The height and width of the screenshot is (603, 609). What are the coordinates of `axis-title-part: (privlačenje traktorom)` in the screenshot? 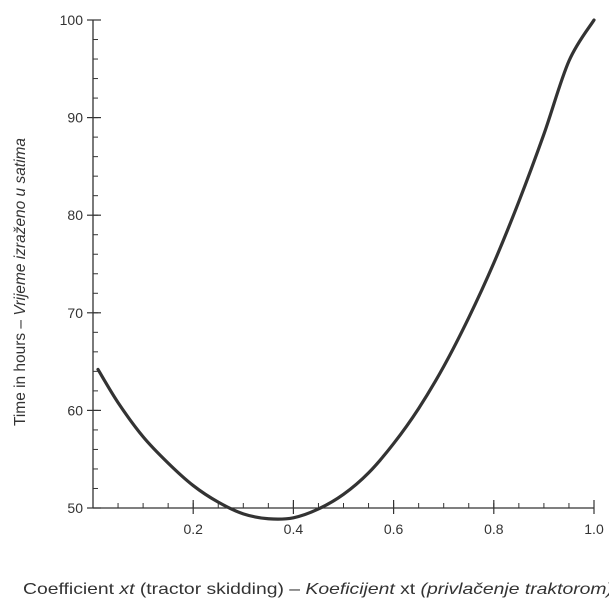 It's located at (512, 589).